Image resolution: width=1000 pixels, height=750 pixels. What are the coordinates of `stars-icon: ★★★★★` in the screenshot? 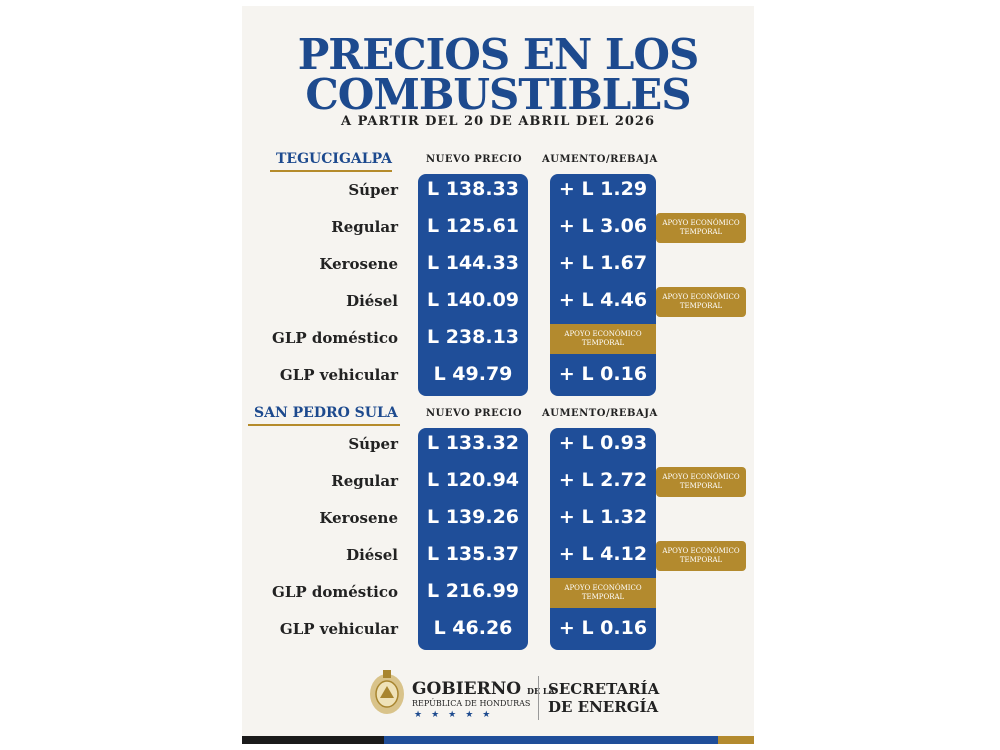 It's located at (457, 715).